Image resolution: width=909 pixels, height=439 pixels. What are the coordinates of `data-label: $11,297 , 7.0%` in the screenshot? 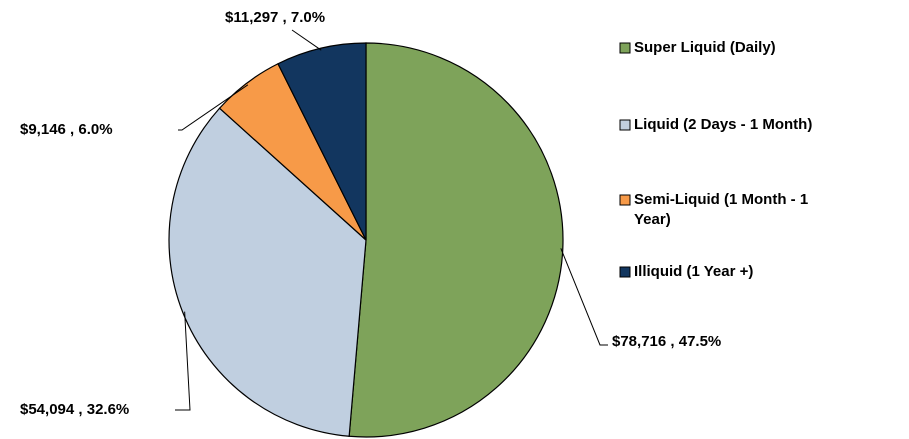 It's located at (275, 17).